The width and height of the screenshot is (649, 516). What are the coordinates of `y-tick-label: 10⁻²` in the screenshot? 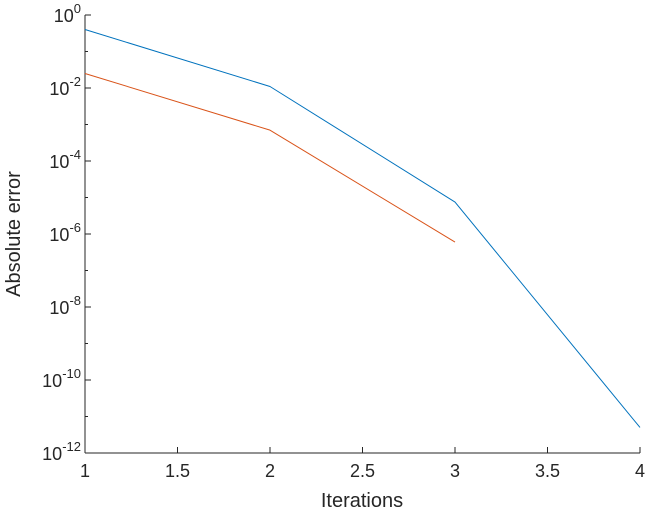 It's located at (65, 86).